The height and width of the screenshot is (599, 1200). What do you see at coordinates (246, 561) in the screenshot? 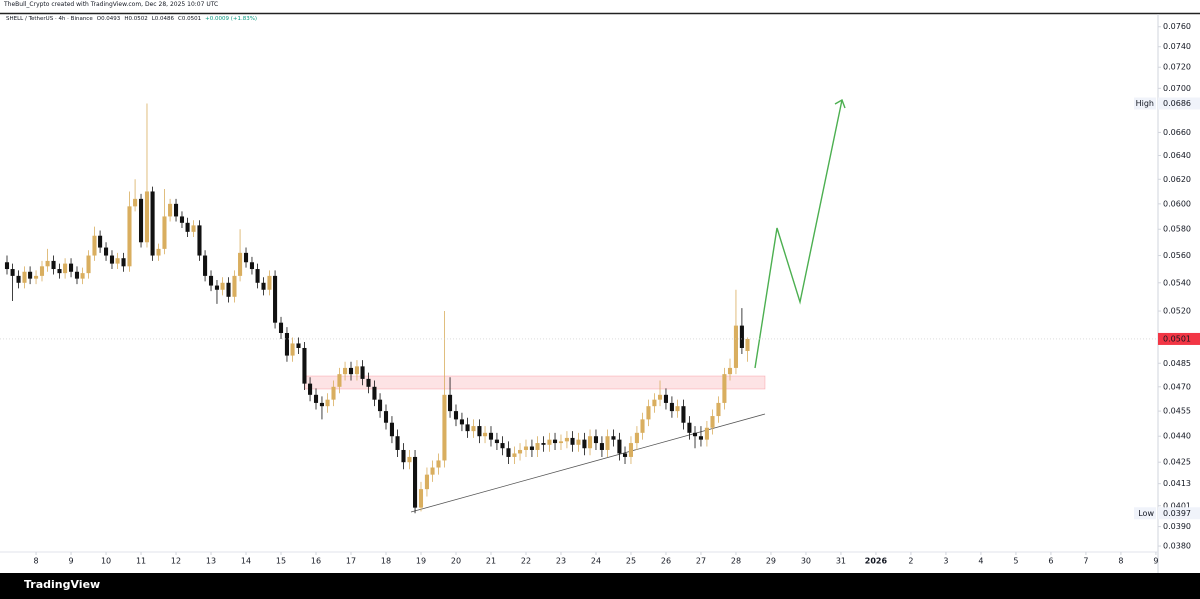
I see `x-tick-label: 14` at bounding box center [246, 561].